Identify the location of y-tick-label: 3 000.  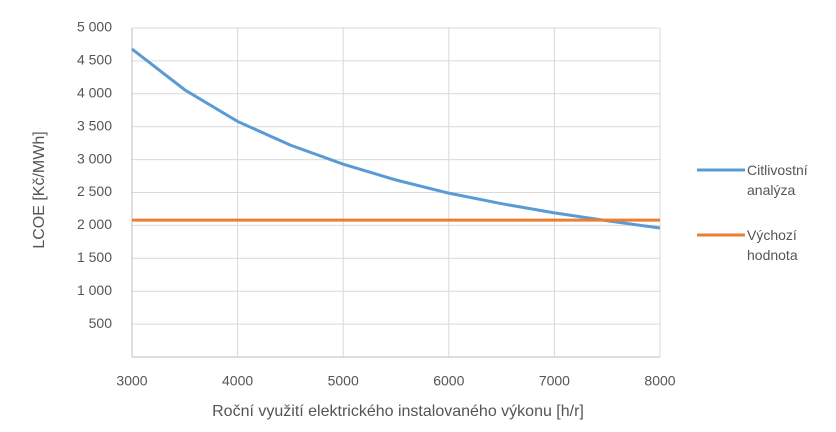
(94, 158).